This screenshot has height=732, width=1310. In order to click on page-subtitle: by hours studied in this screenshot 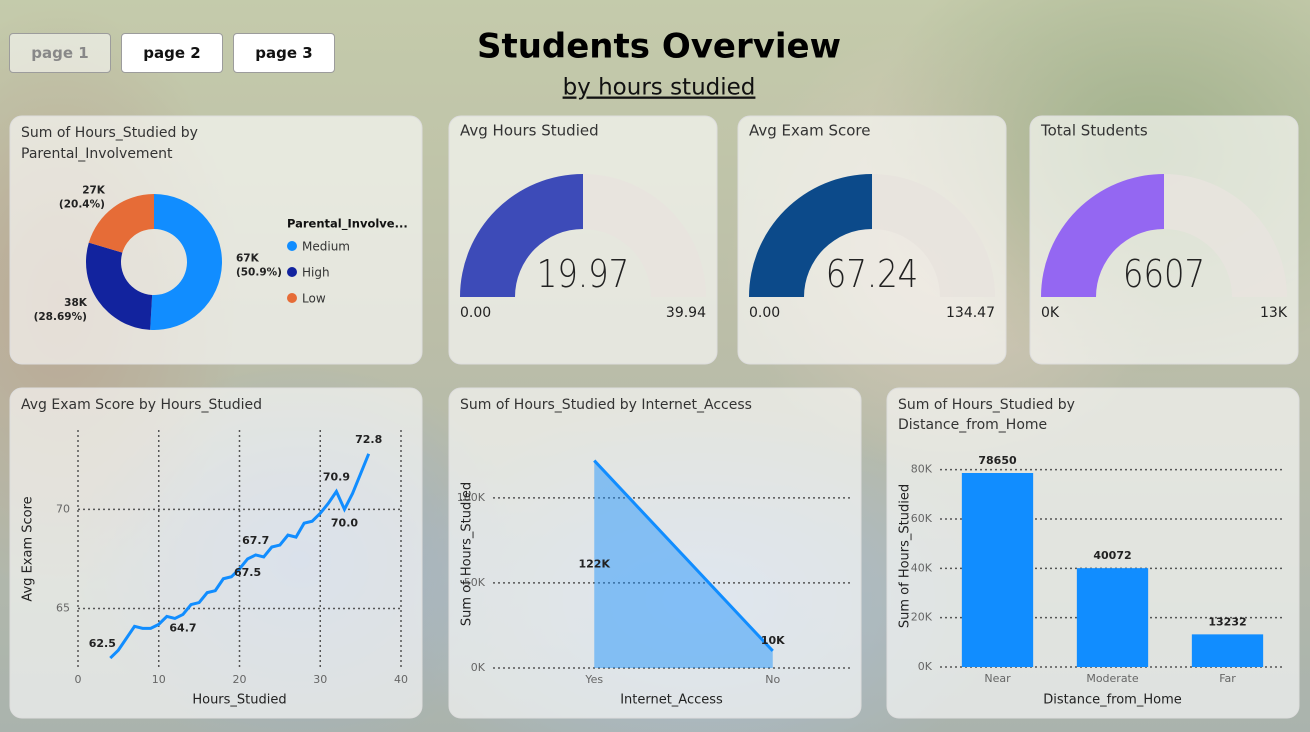, I will do `click(659, 88)`.